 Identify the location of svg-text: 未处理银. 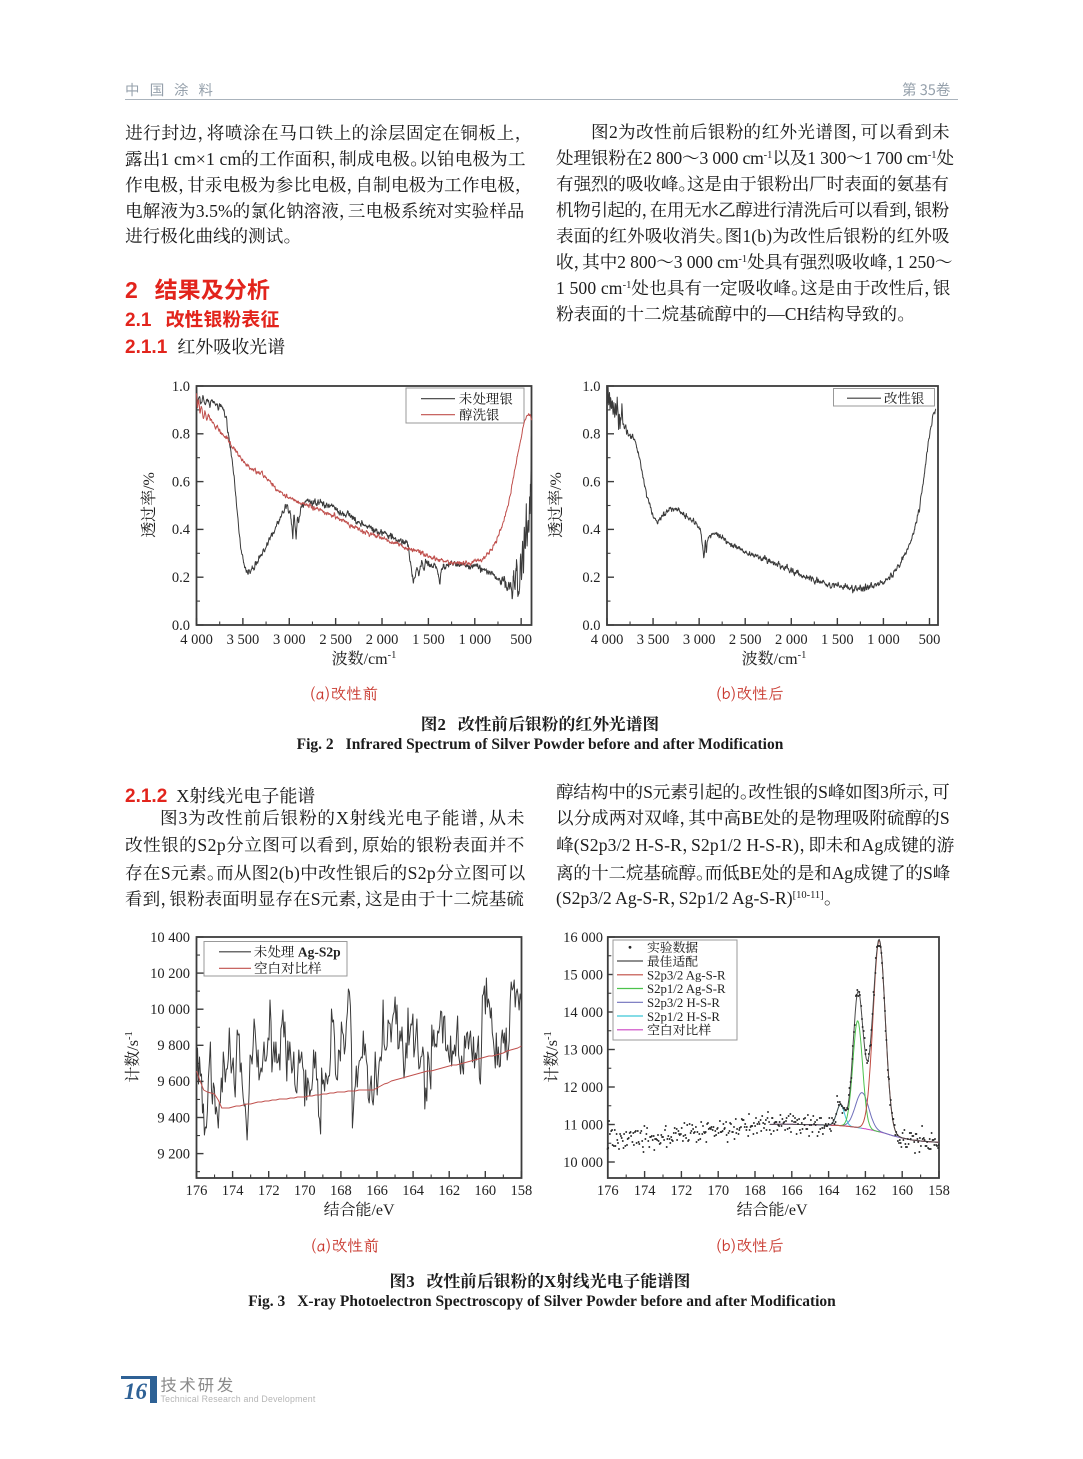
(486, 399).